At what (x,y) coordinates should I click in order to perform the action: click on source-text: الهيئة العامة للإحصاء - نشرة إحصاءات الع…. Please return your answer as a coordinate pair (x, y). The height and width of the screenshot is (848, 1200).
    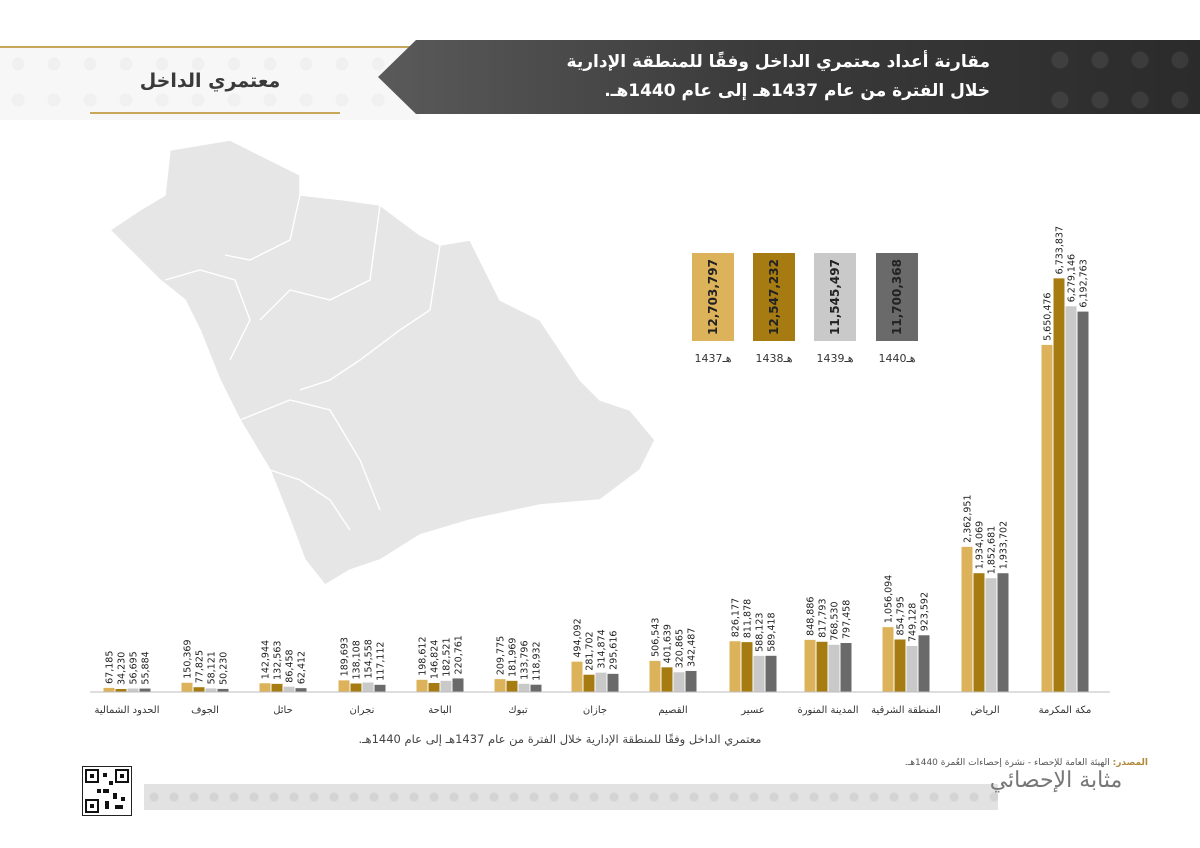
    Looking at the image, I should click on (1007, 763).